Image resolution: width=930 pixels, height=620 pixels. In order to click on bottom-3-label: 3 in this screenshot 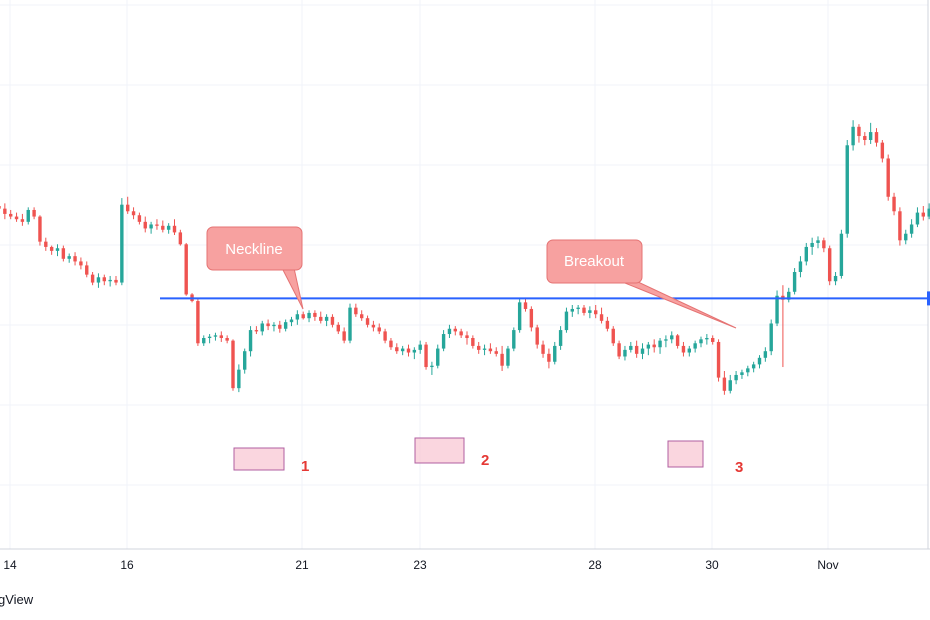, I will do `click(739, 467)`.